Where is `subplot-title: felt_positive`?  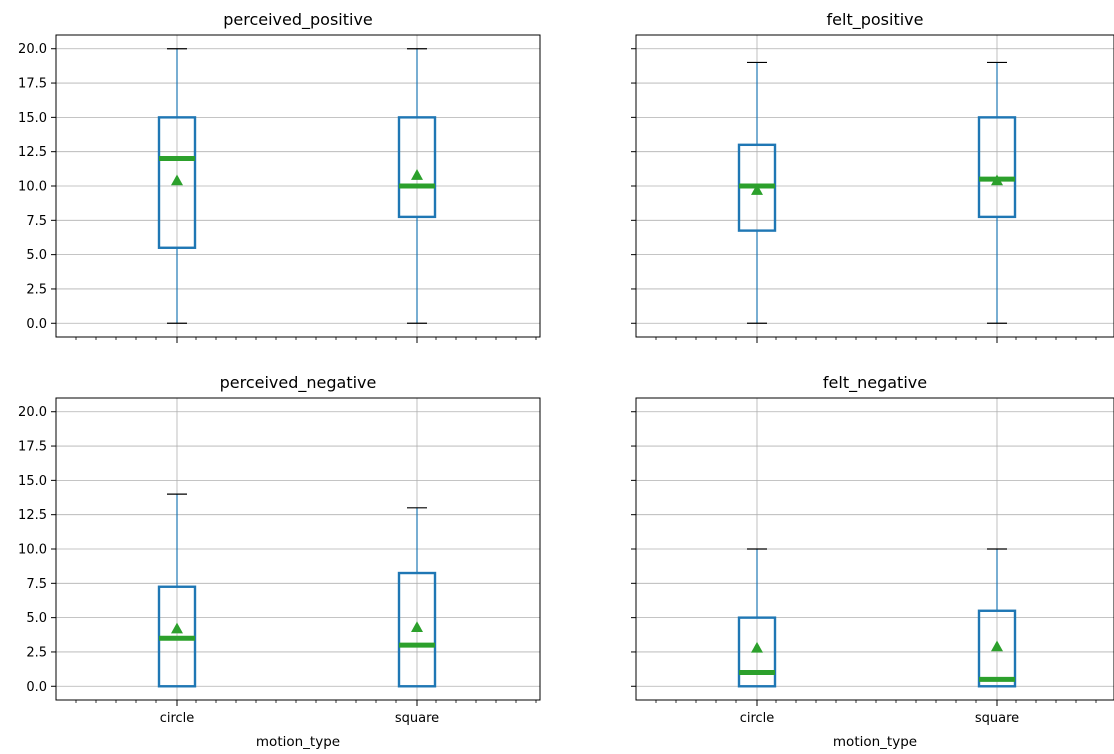
subplot-title: felt_positive is located at coordinates (875, 20).